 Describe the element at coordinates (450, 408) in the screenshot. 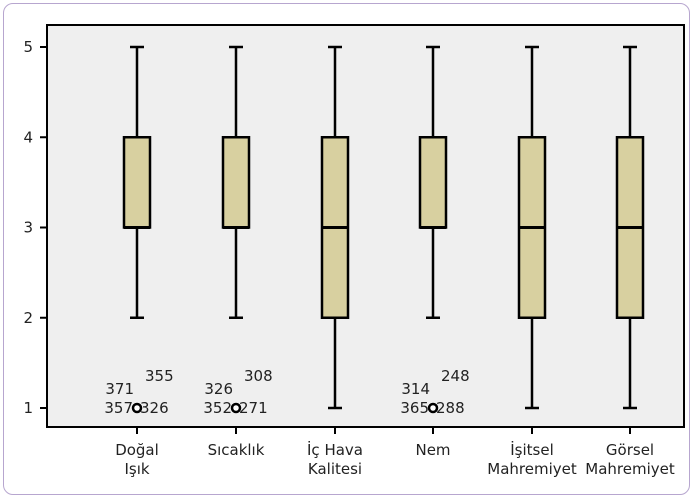

I see `outlier-label: 288` at that location.